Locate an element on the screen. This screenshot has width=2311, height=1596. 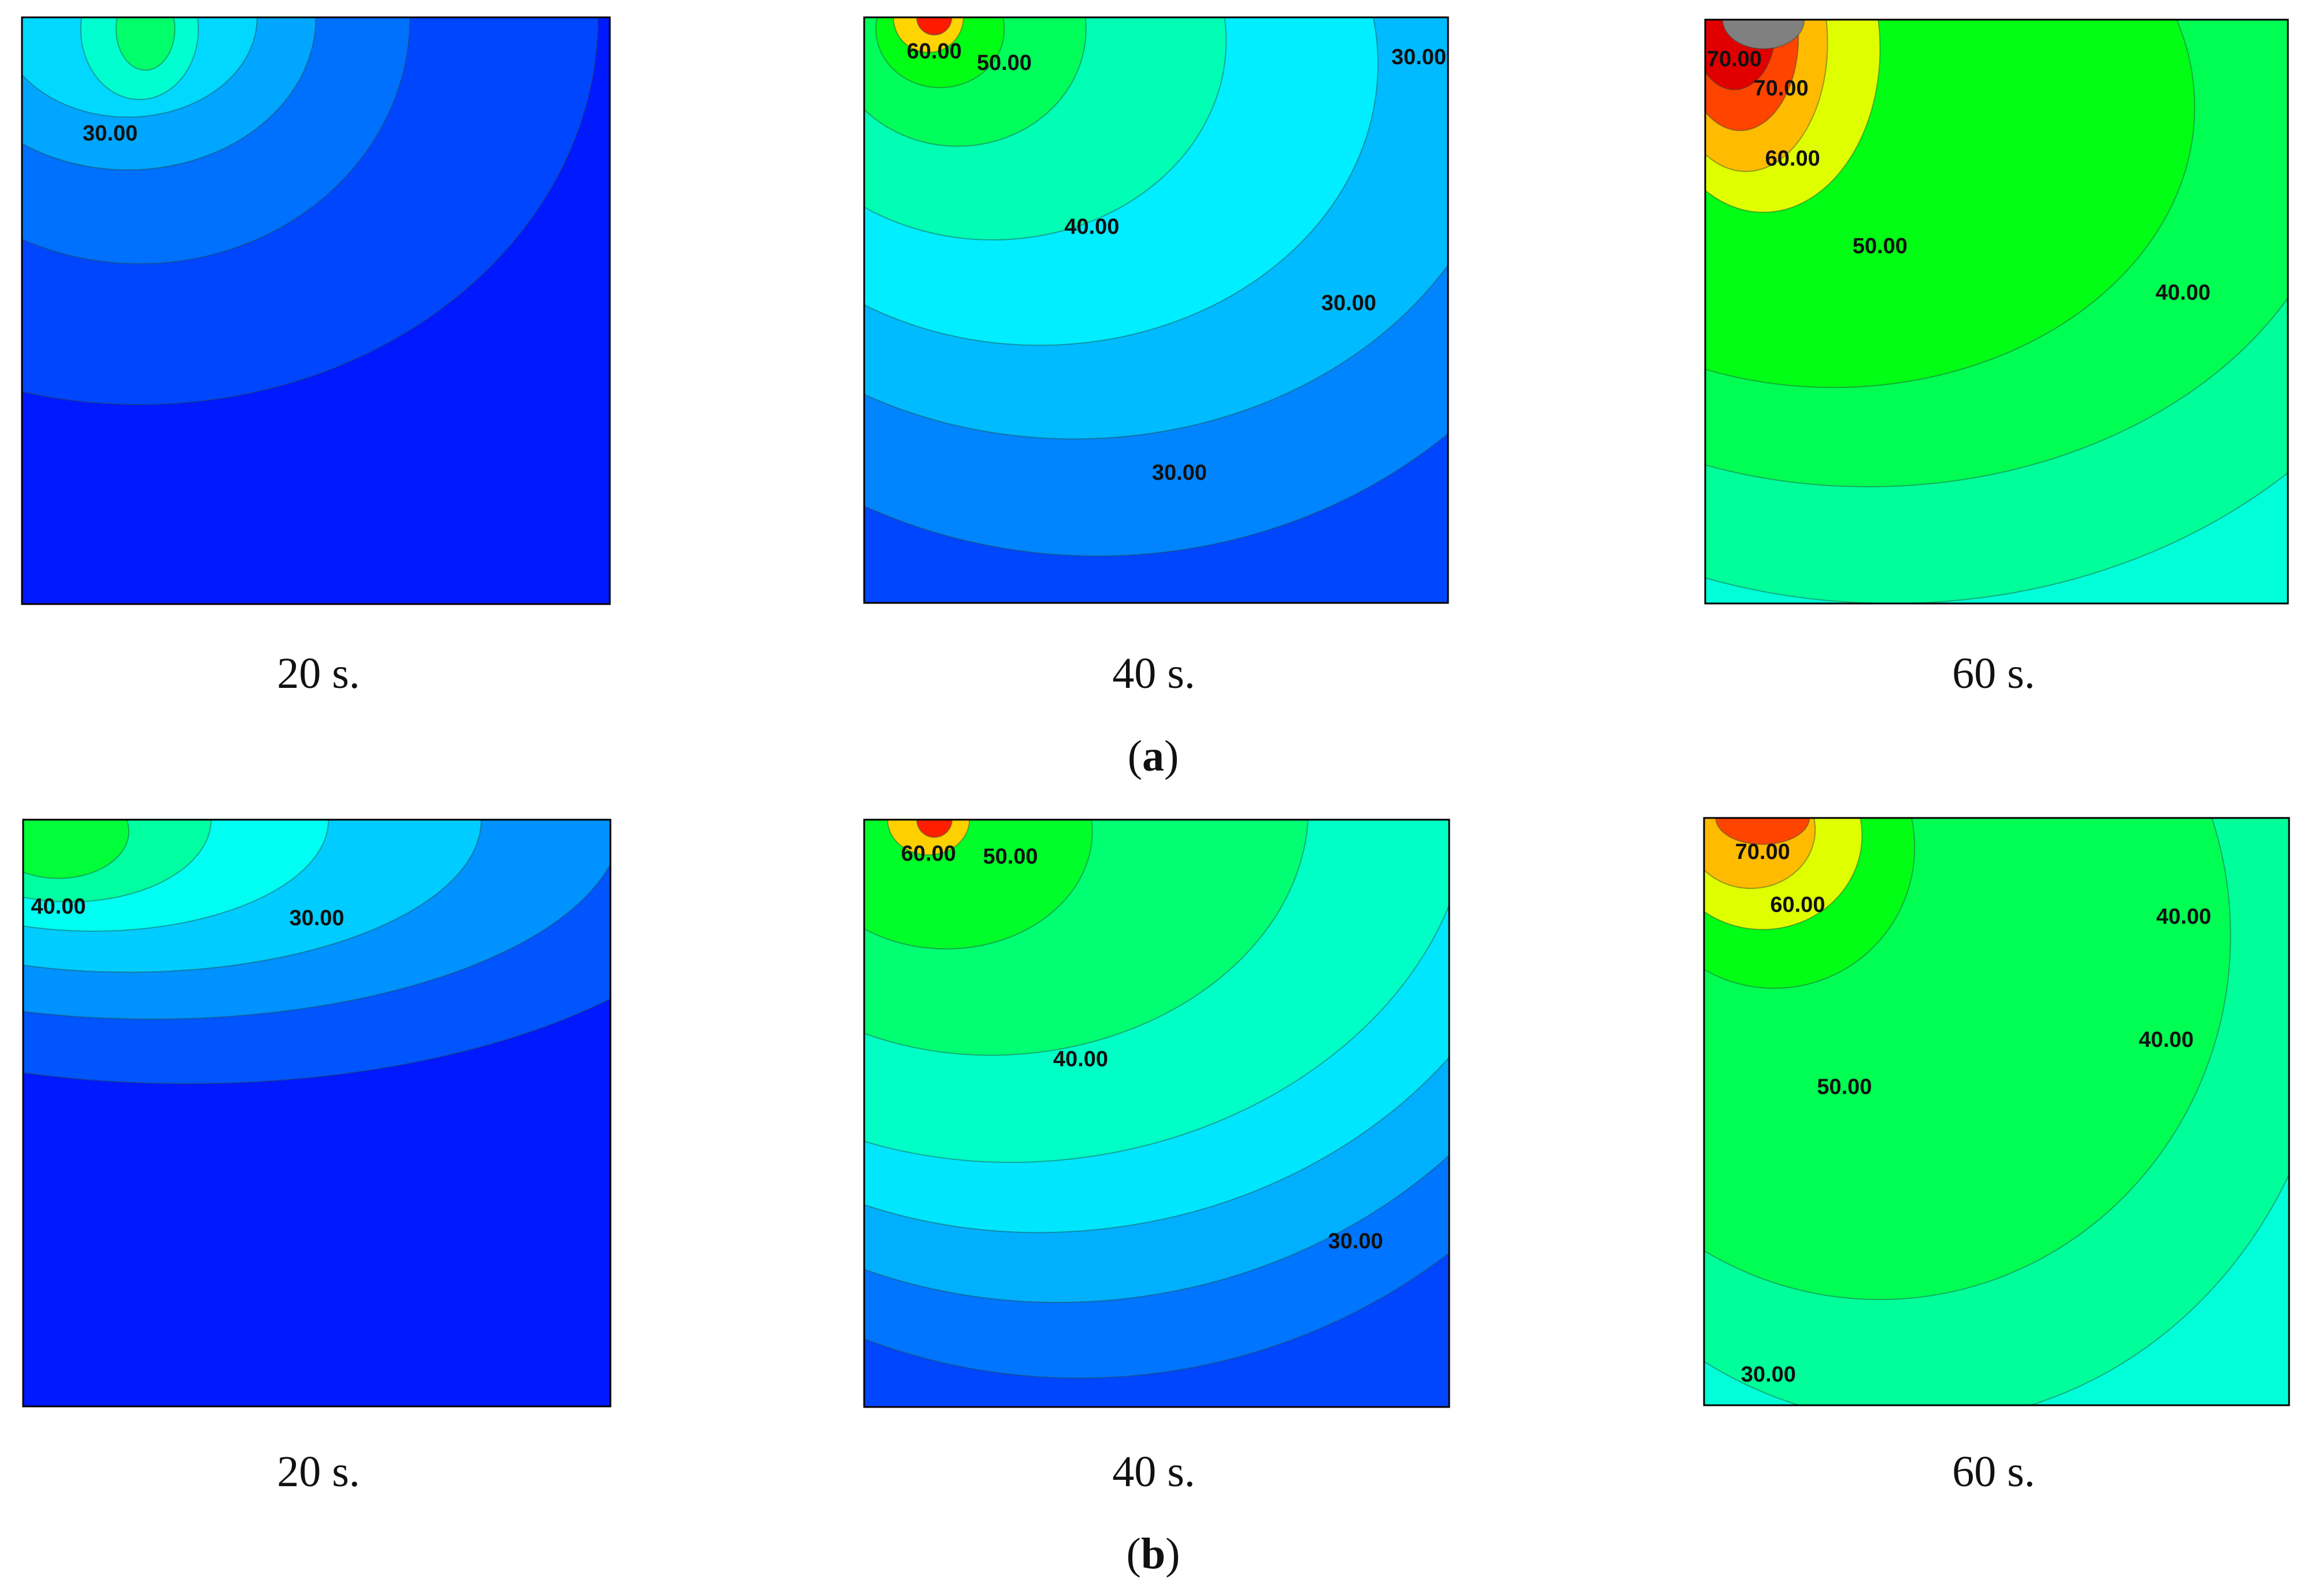
row-label-a-close: ) is located at coordinates (1171, 756).